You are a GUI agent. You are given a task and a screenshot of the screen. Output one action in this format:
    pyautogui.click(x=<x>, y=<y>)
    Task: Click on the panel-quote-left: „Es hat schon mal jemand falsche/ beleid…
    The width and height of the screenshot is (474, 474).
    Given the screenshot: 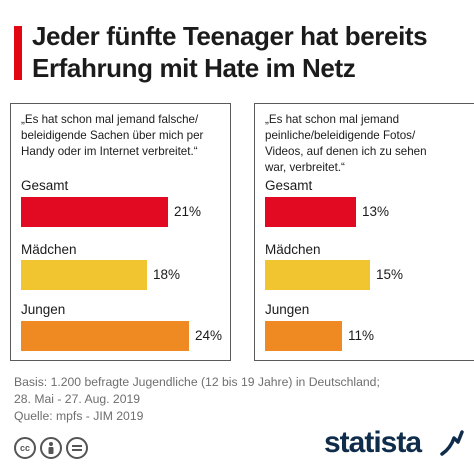 What is the action you would take?
    pyautogui.click(x=123, y=136)
    